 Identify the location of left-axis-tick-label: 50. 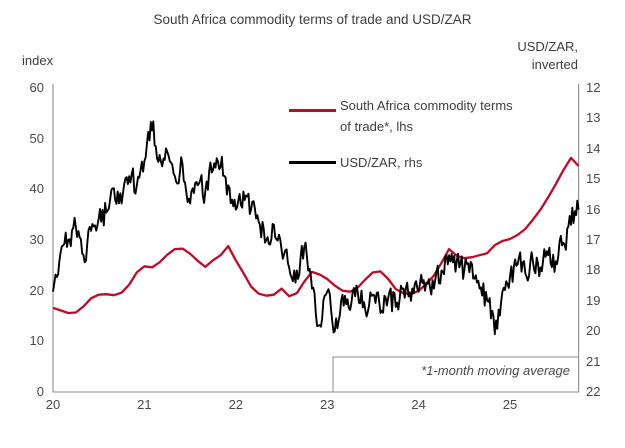
(36, 138).